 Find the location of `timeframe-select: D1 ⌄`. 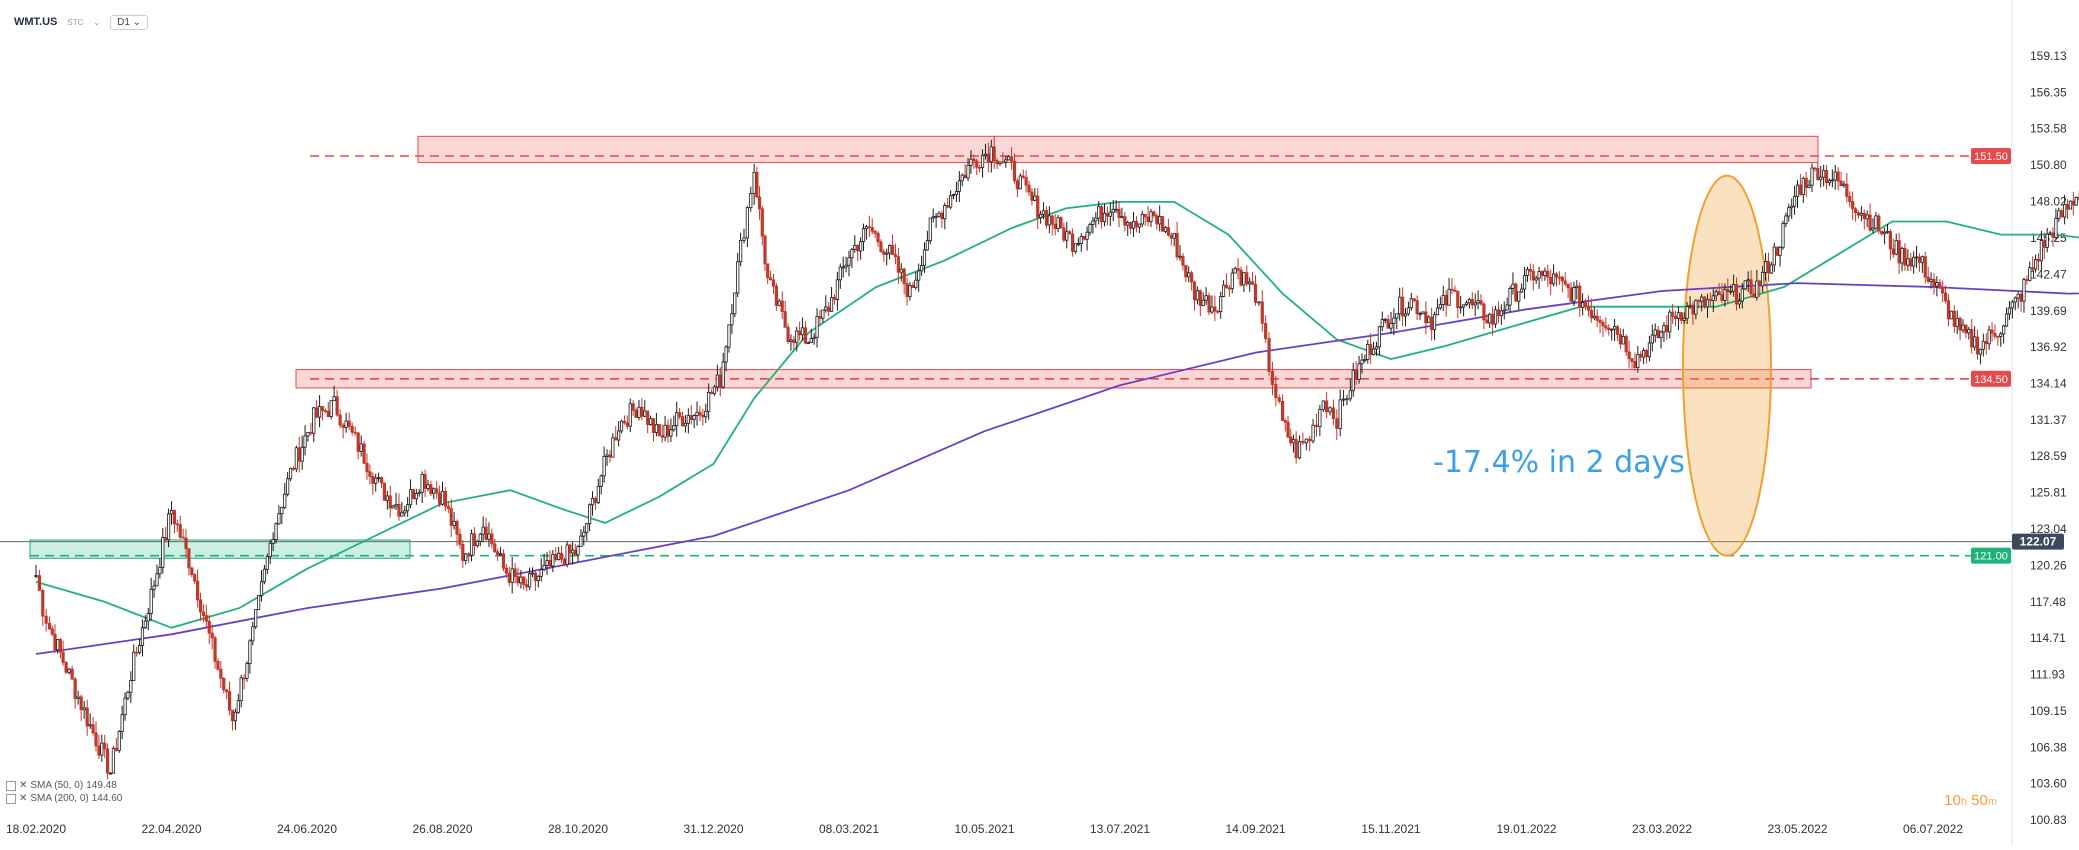

timeframe-select: D1 ⌄ is located at coordinates (129, 22).